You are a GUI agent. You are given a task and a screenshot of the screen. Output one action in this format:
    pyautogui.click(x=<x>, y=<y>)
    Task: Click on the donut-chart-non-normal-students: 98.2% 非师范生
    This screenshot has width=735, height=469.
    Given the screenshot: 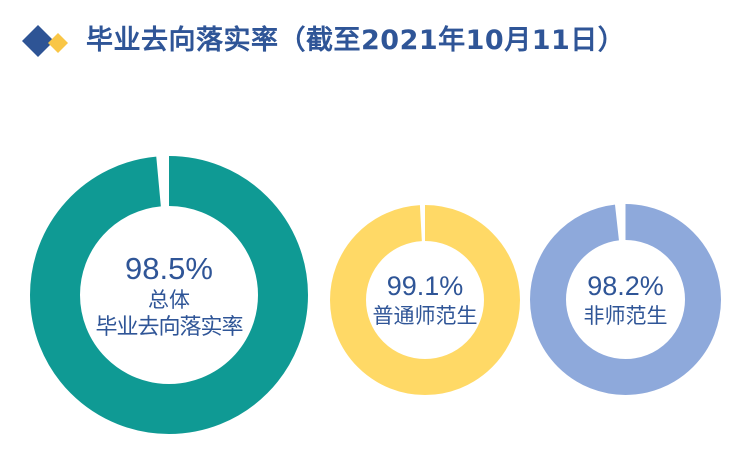 What is the action you would take?
    pyautogui.click(x=625, y=299)
    